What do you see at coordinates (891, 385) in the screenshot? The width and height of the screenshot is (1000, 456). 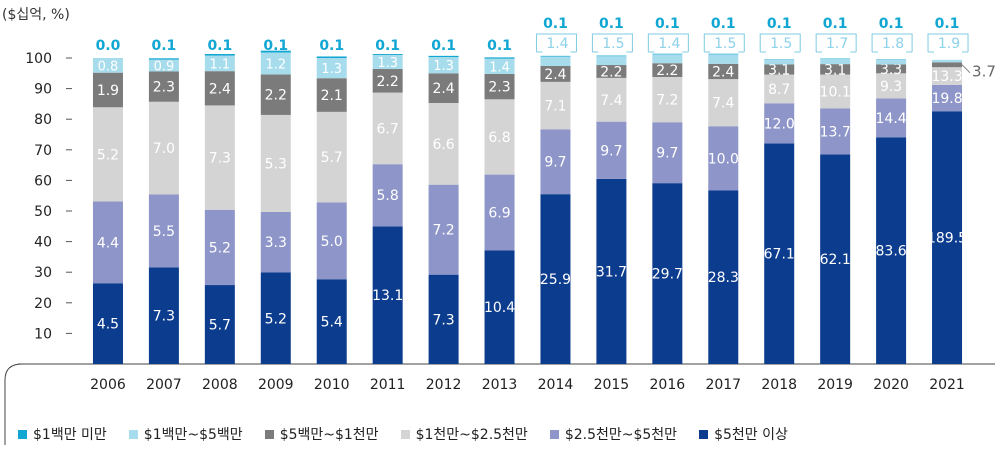 I see `x-tick-label: 2020` at bounding box center [891, 385].